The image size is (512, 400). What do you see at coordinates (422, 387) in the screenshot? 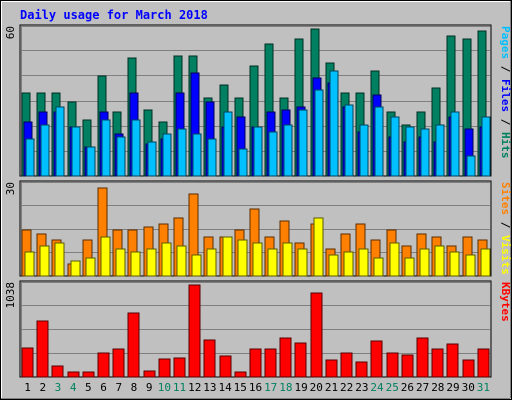
I see `x-tick-label-day-27: 27` at bounding box center [422, 387].